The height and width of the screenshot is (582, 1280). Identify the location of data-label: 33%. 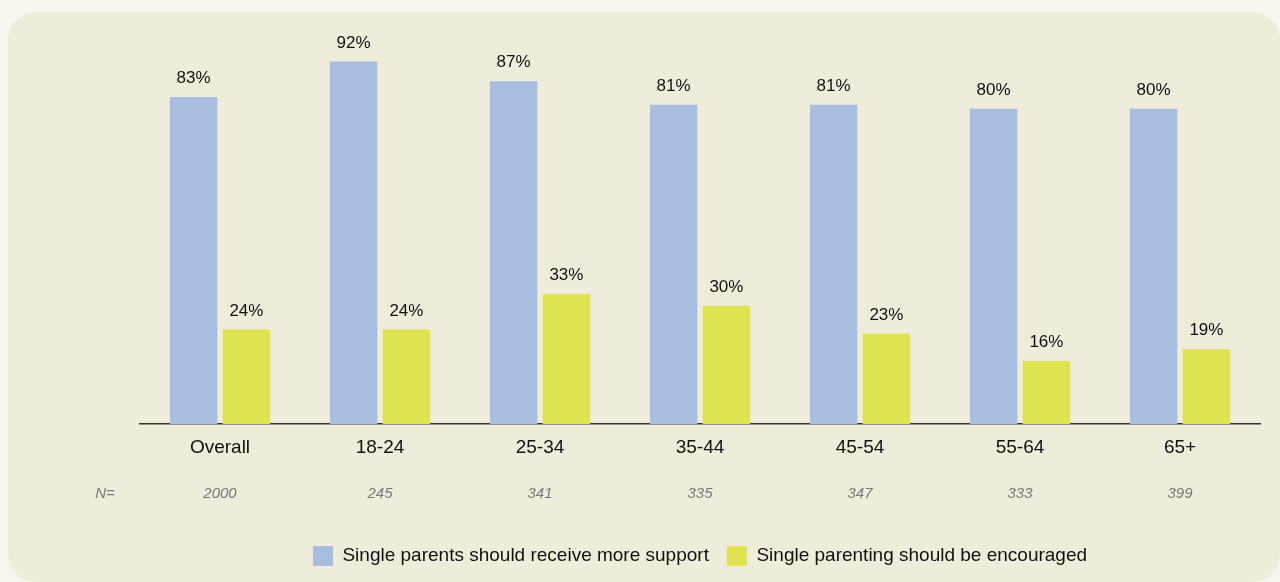
(566, 275).